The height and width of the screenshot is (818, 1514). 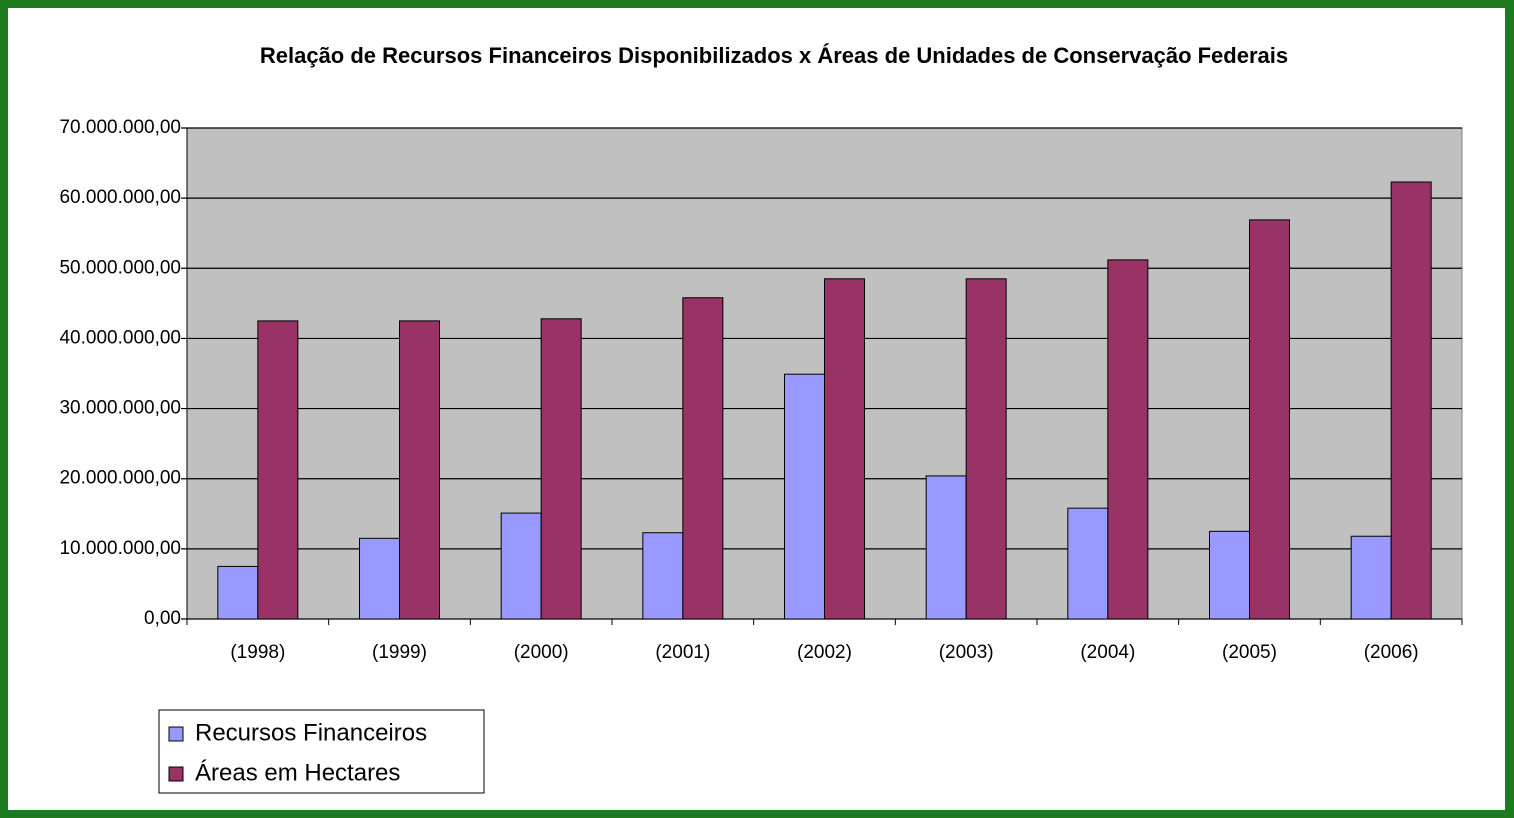 What do you see at coordinates (120, 337) in the screenshot?
I see `y-tick-label: 40.000.000,00` at bounding box center [120, 337].